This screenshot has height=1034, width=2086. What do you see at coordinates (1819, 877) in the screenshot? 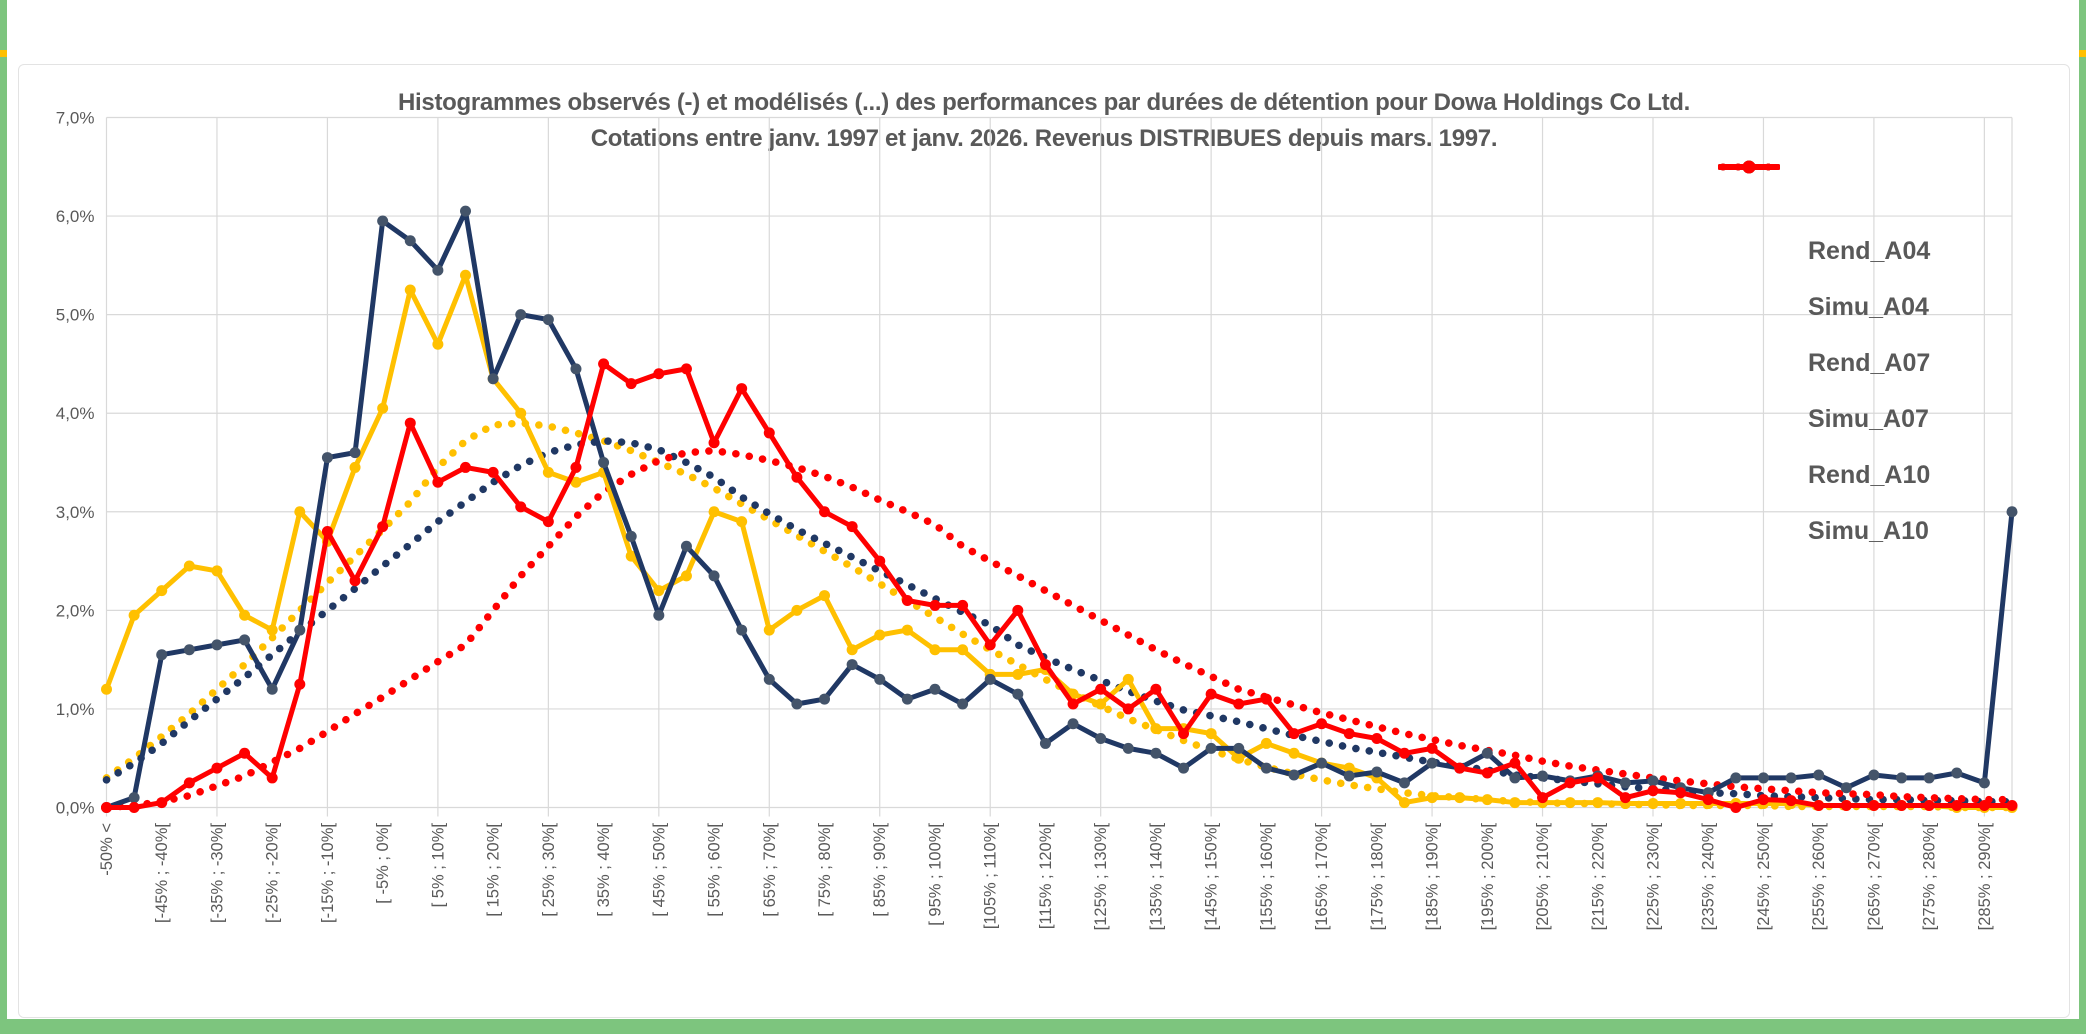
I see `svg-text: [255% ; 260%[` at bounding box center [1819, 877].